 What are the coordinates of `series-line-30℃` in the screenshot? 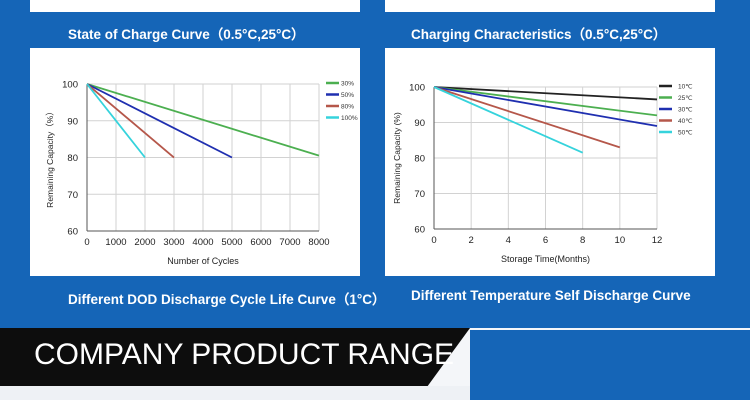 It's located at (545, 106).